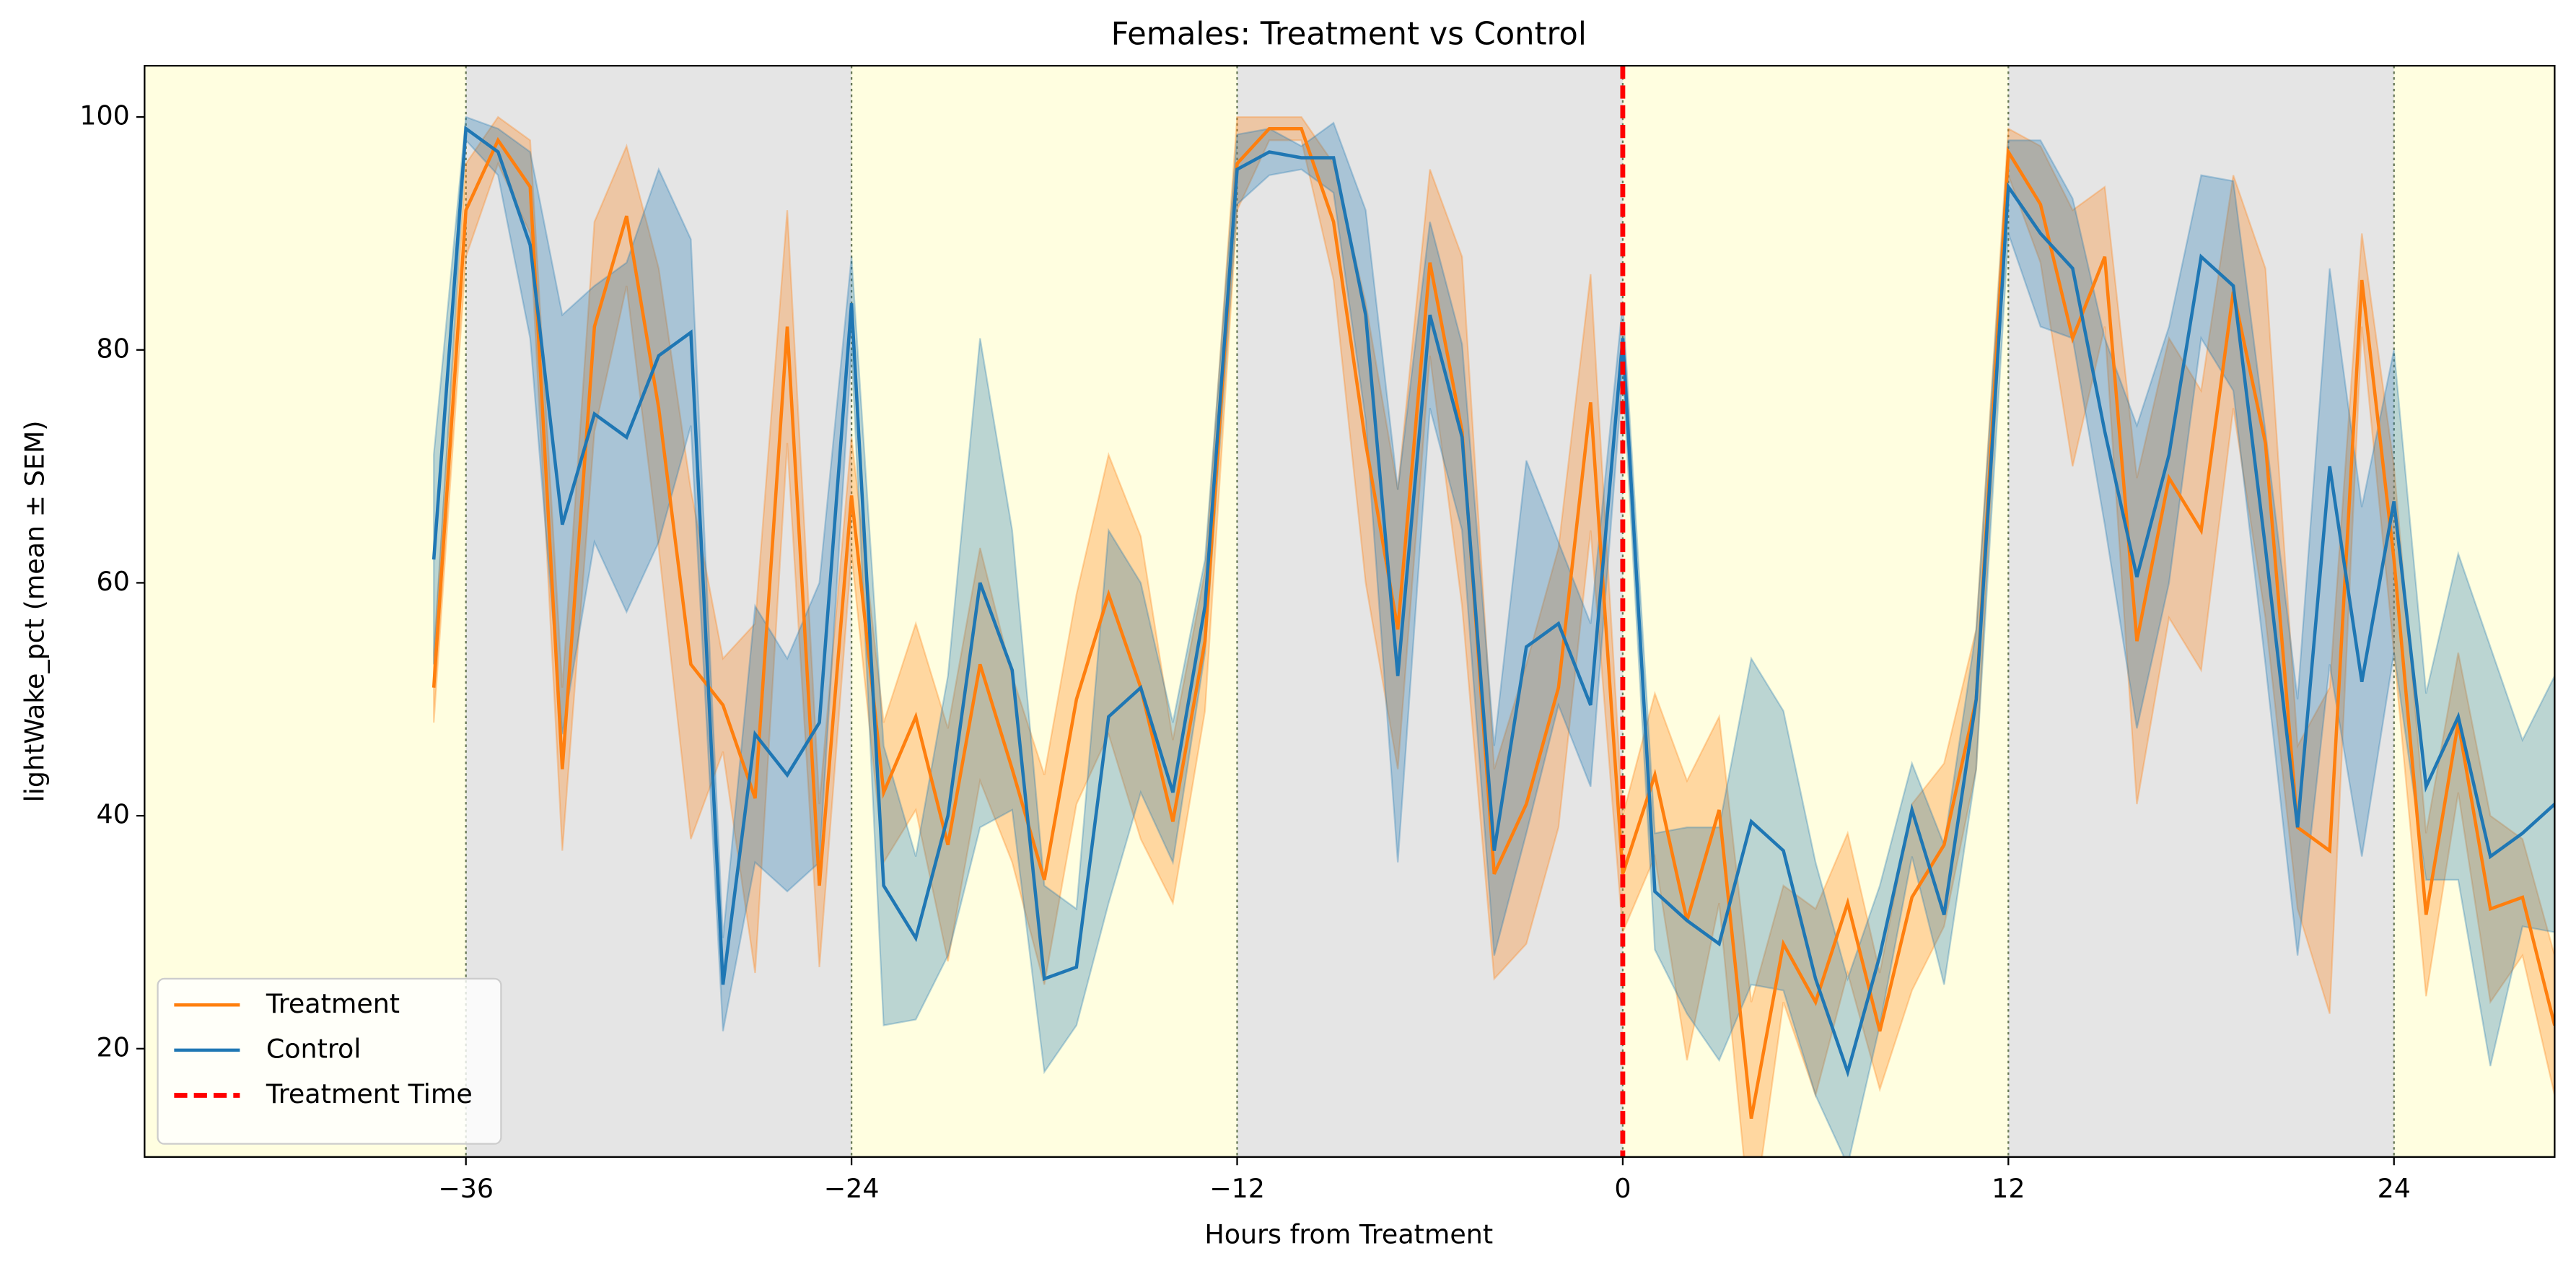 This screenshot has width=2576, height=1274. I want to click on y-tick-label: 80, so click(113, 348).